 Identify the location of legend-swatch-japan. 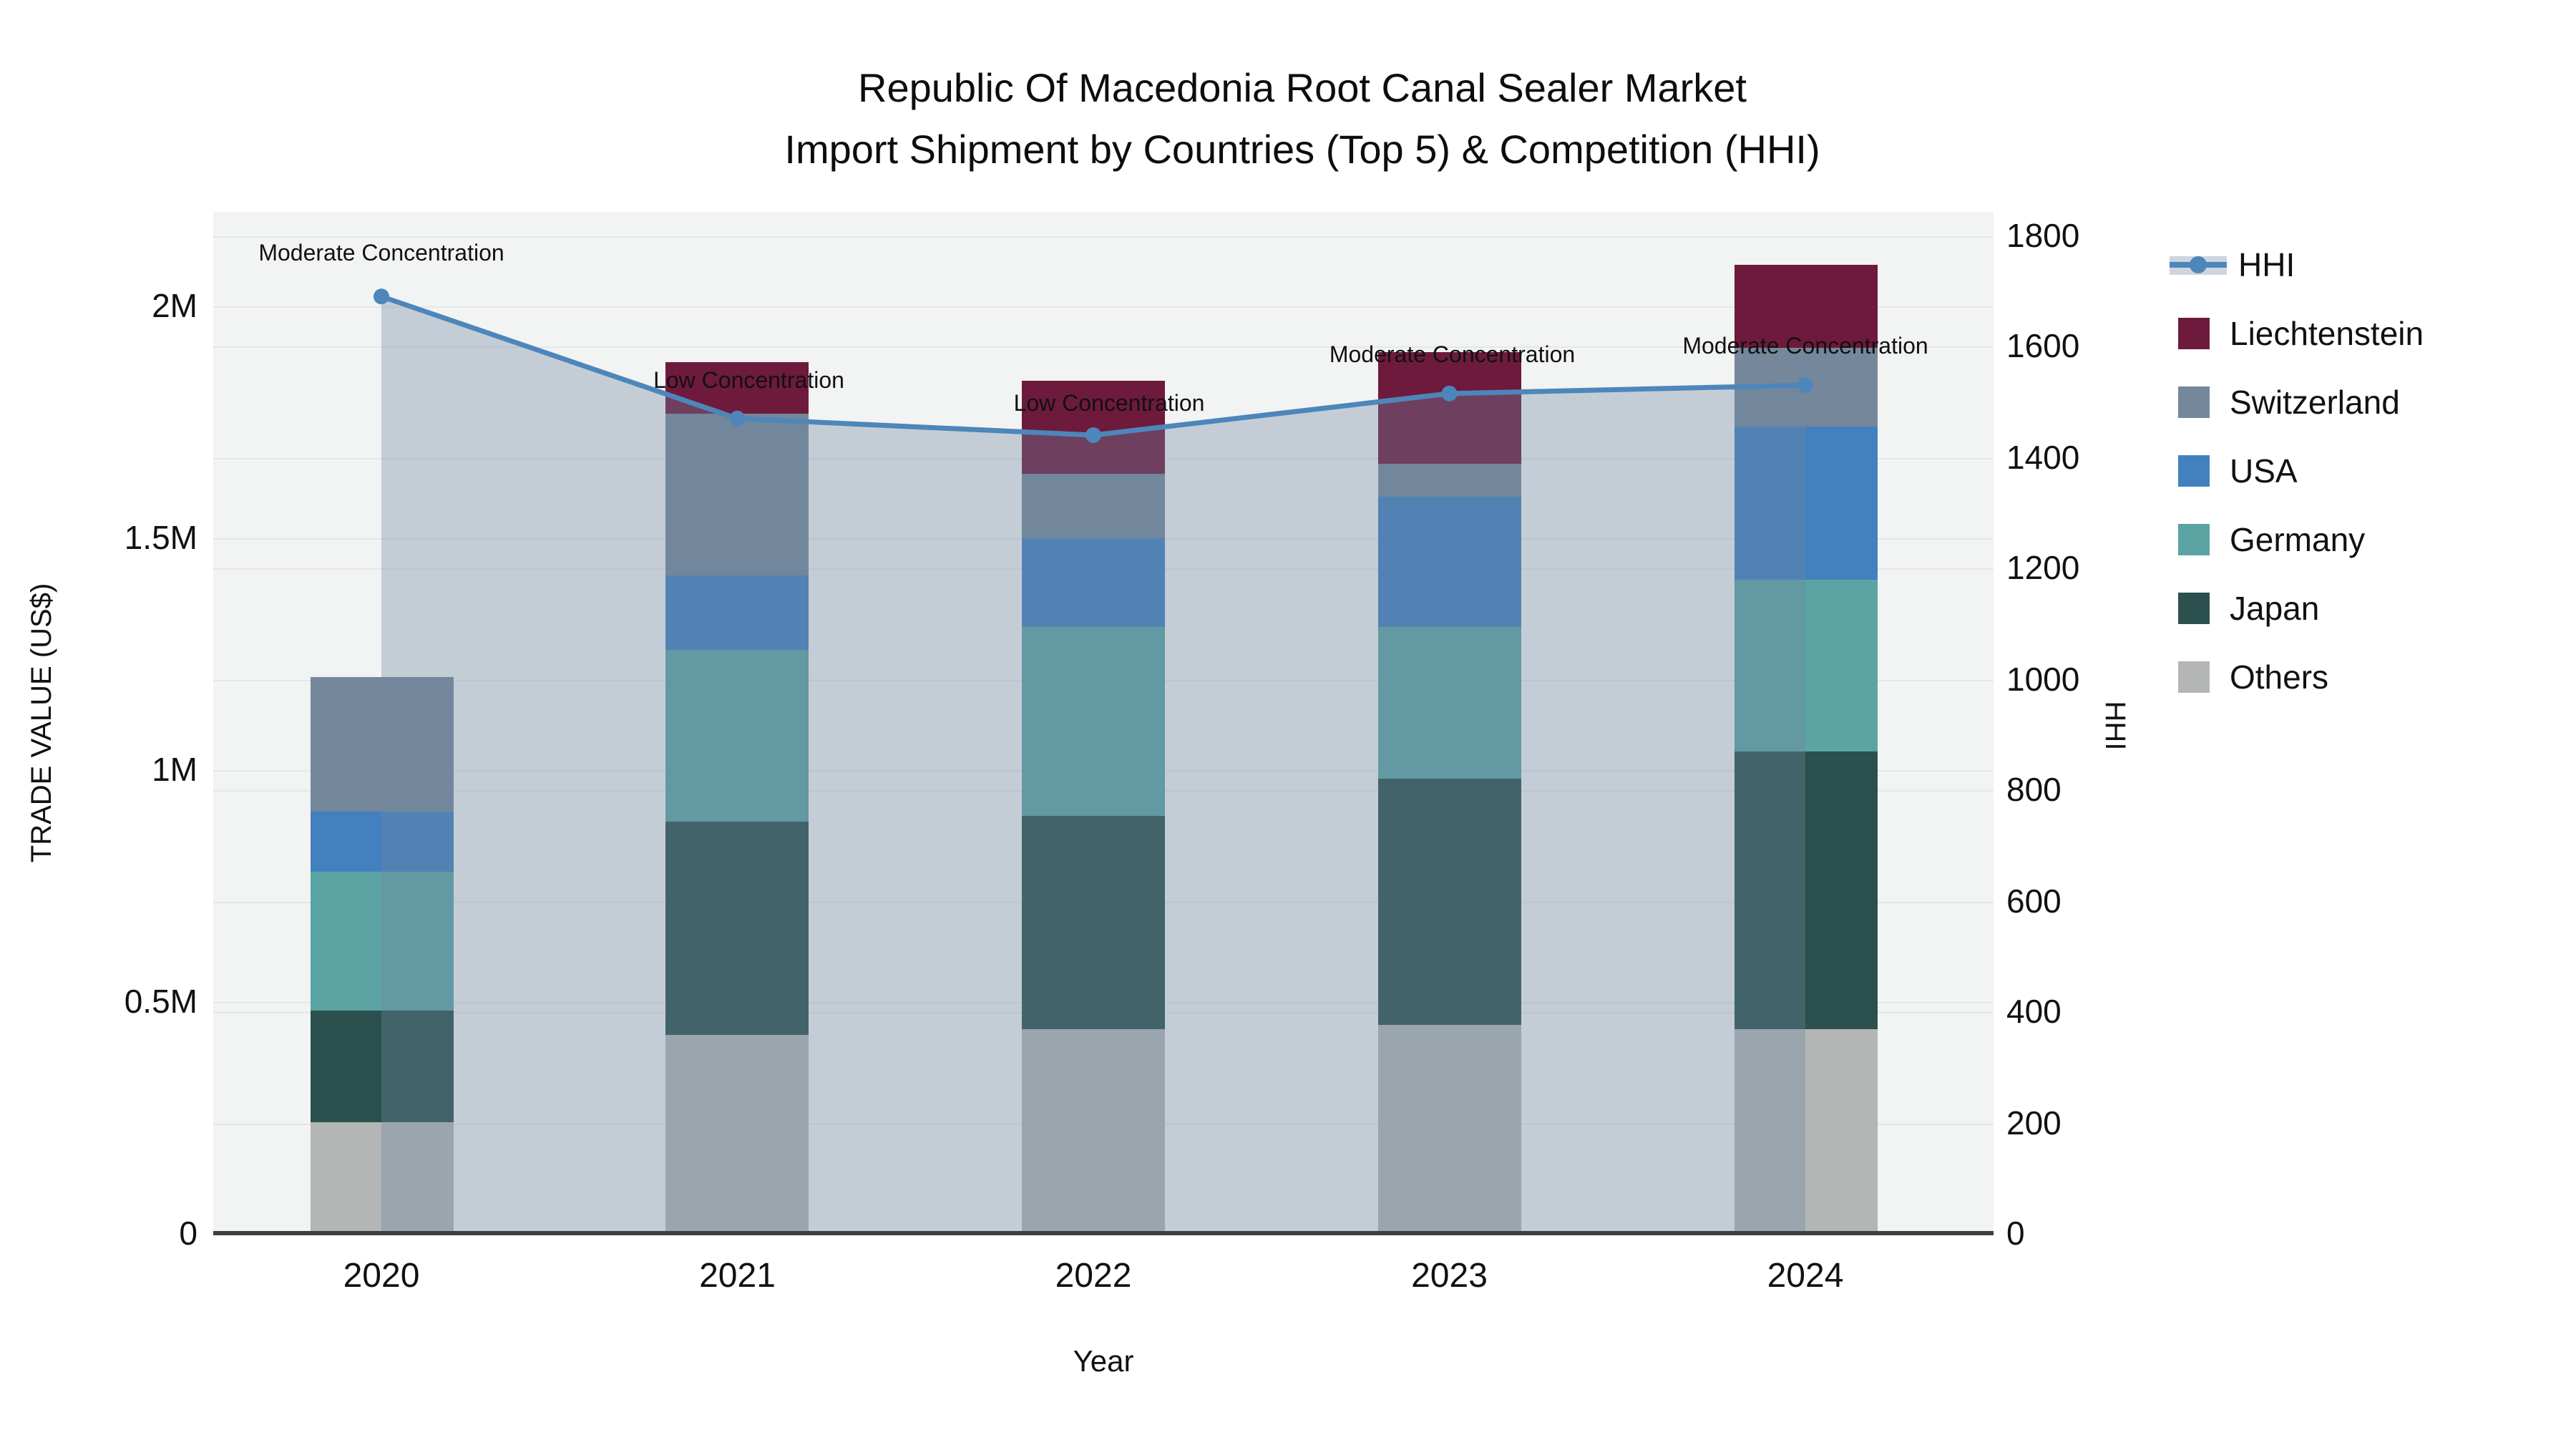
(2194, 608).